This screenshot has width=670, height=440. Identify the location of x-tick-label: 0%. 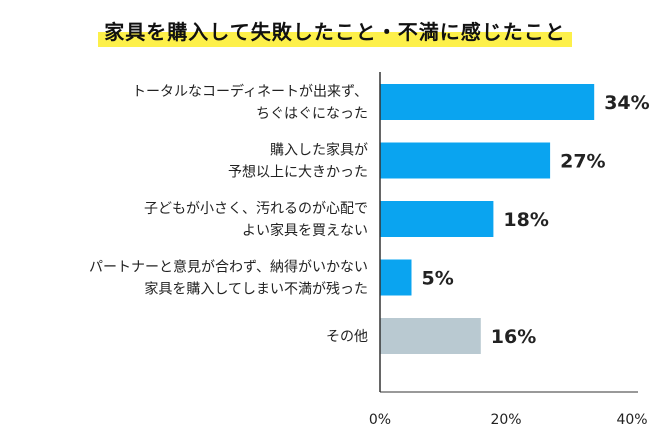
(380, 420).